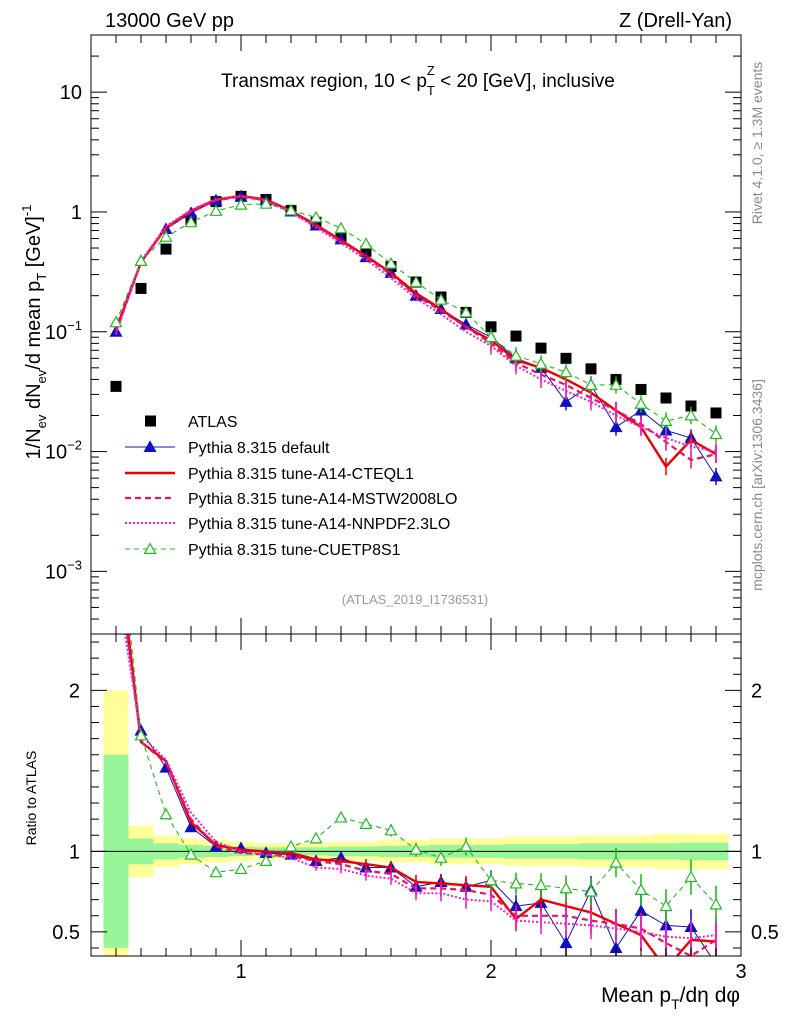 The image size is (786, 1024). What do you see at coordinates (213, 422) in the screenshot?
I see `legend-label-atlas: ATLAS` at bounding box center [213, 422].